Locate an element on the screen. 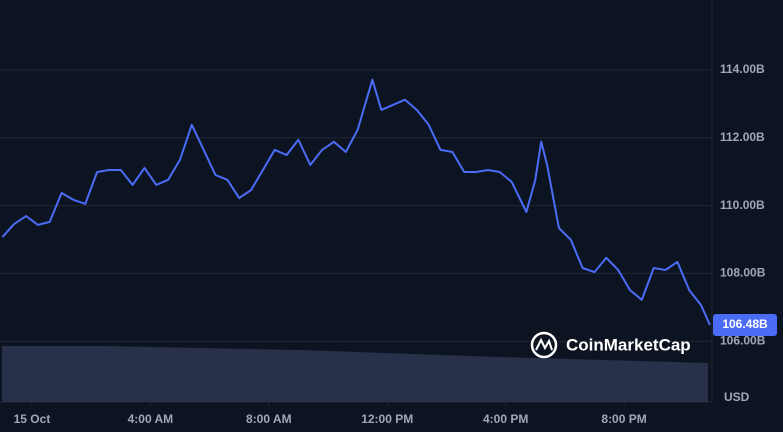 The width and height of the screenshot is (783, 432). x-tick-label: 4:00 AM is located at coordinates (151, 419).